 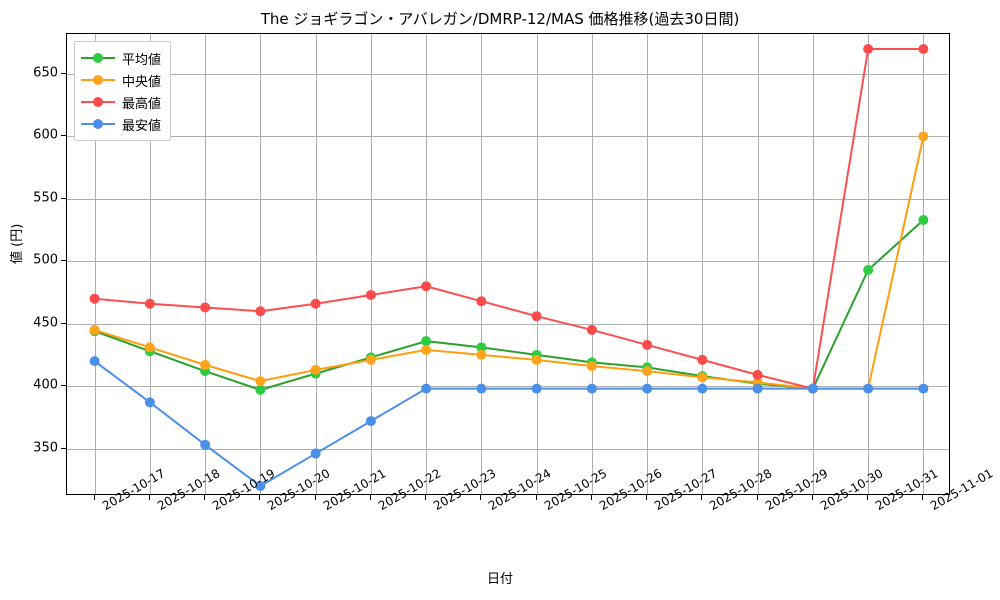 What do you see at coordinates (508, 498) in the screenshot?
I see `x-axis-tick-marks` at bounding box center [508, 498].